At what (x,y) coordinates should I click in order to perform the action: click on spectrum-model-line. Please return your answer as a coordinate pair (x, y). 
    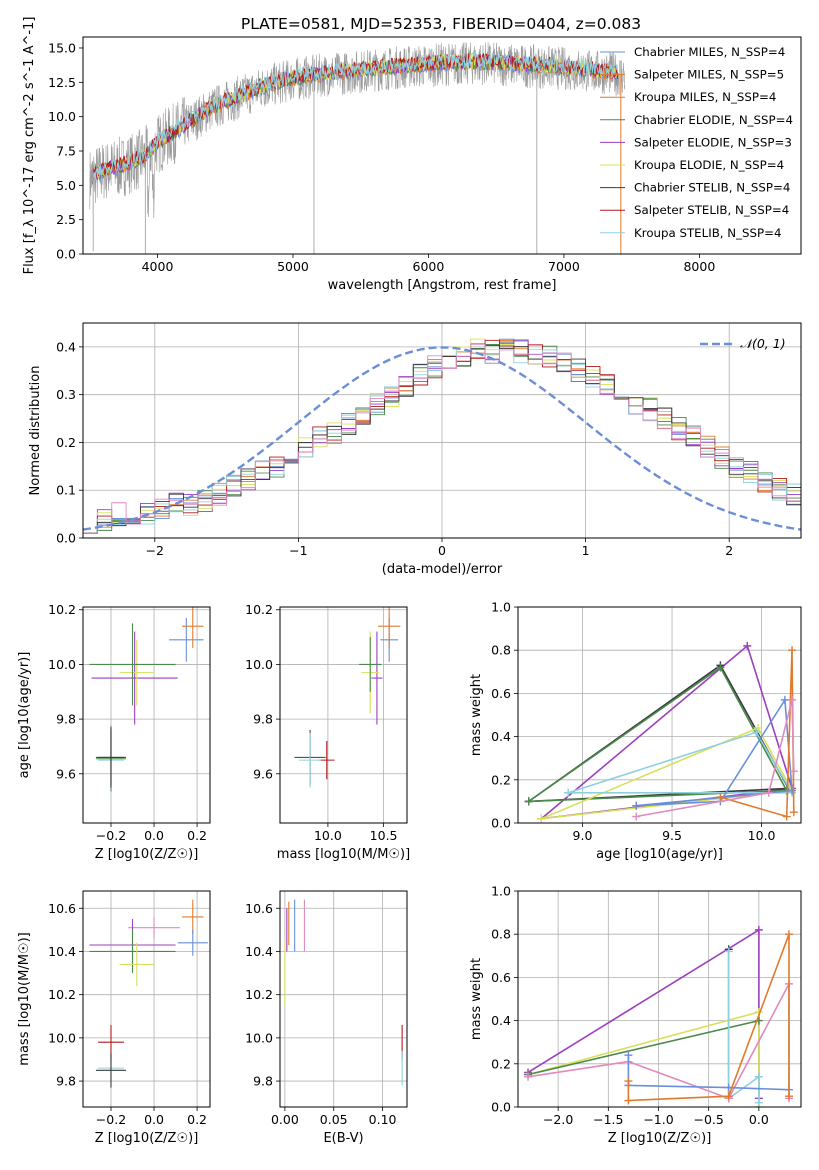
    Looking at the image, I should click on (355, 117).